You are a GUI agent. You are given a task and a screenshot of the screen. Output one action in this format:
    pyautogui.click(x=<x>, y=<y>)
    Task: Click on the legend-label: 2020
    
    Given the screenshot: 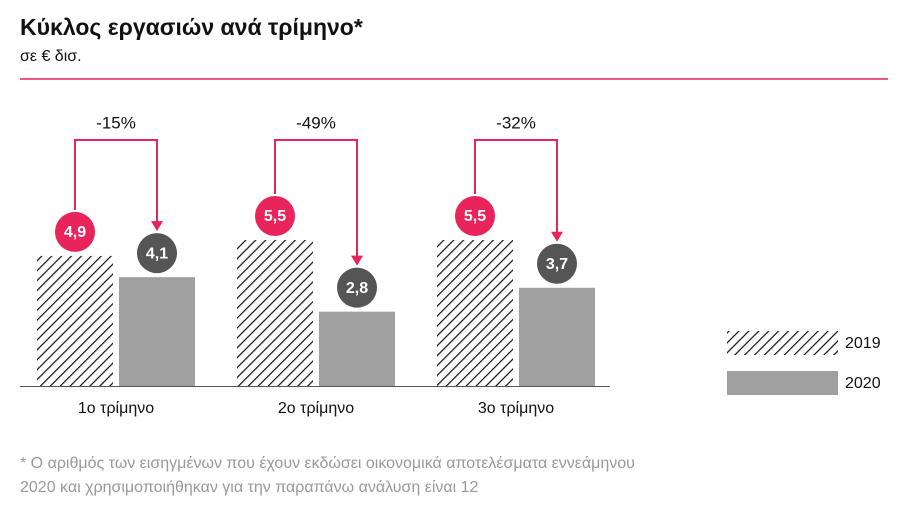 What is the action you would take?
    pyautogui.click(x=863, y=383)
    